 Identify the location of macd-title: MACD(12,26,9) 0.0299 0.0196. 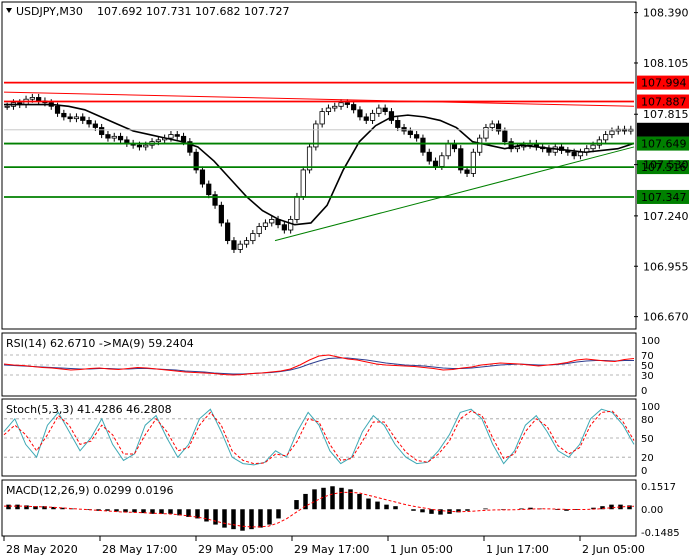
(90, 490).